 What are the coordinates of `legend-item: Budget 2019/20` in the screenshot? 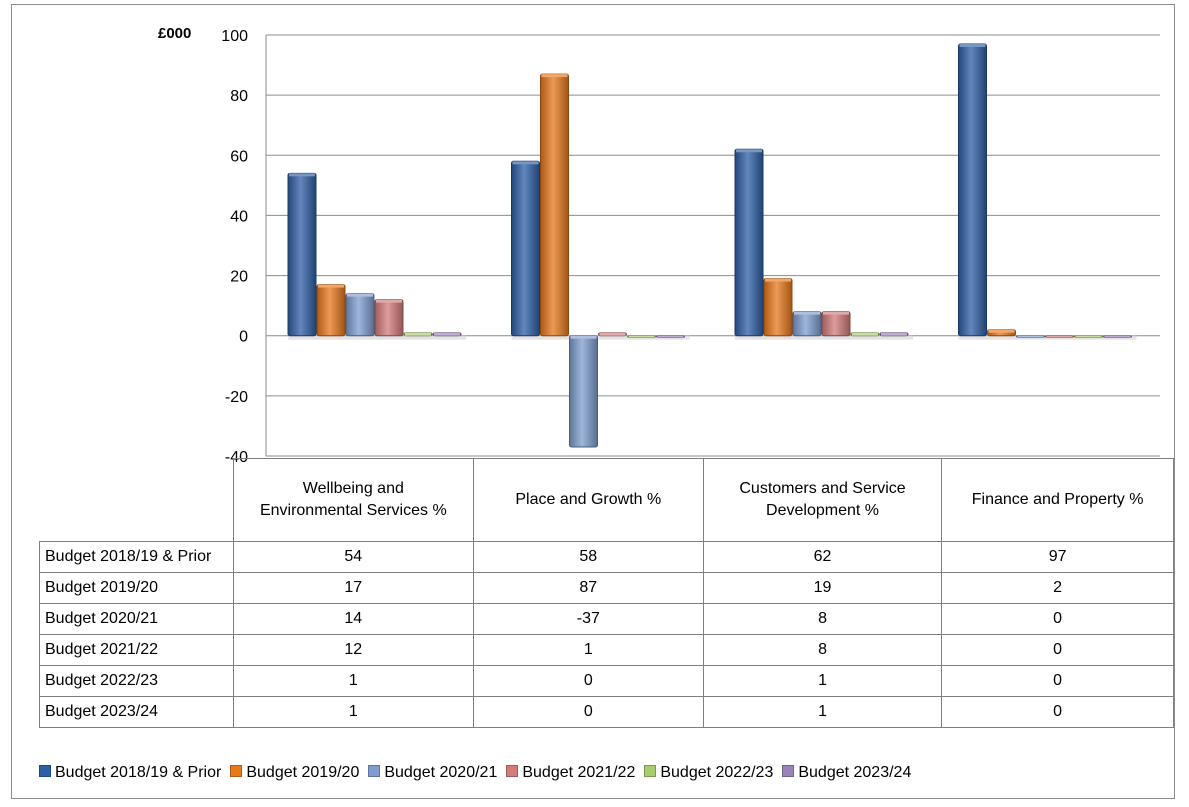 It's located at (294, 773).